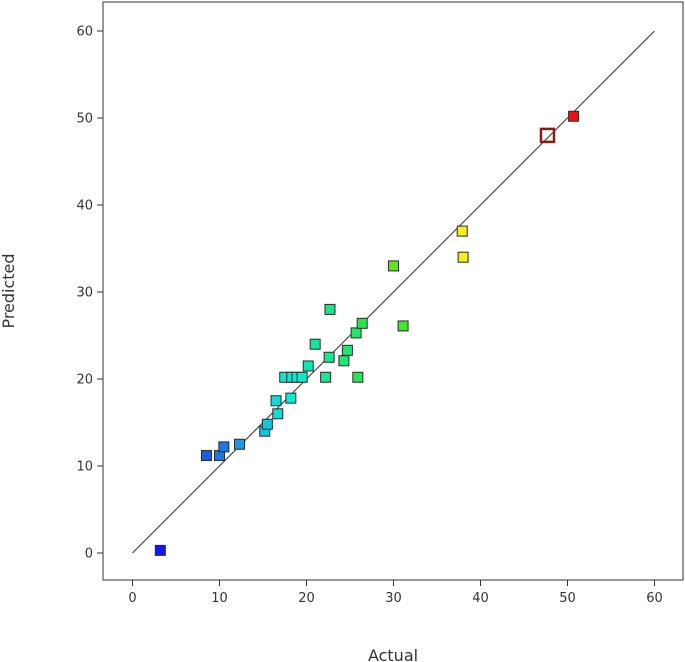 This screenshot has height=662, width=685. I want to click on y-axis-title: Predicted, so click(9, 290).